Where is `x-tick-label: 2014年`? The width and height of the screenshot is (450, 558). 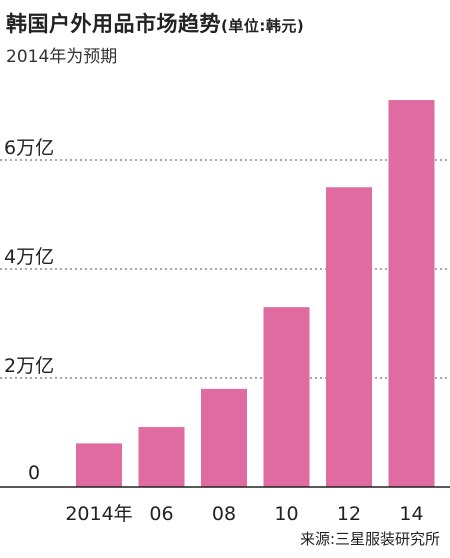 x-tick-label: 2014年 is located at coordinates (98, 514).